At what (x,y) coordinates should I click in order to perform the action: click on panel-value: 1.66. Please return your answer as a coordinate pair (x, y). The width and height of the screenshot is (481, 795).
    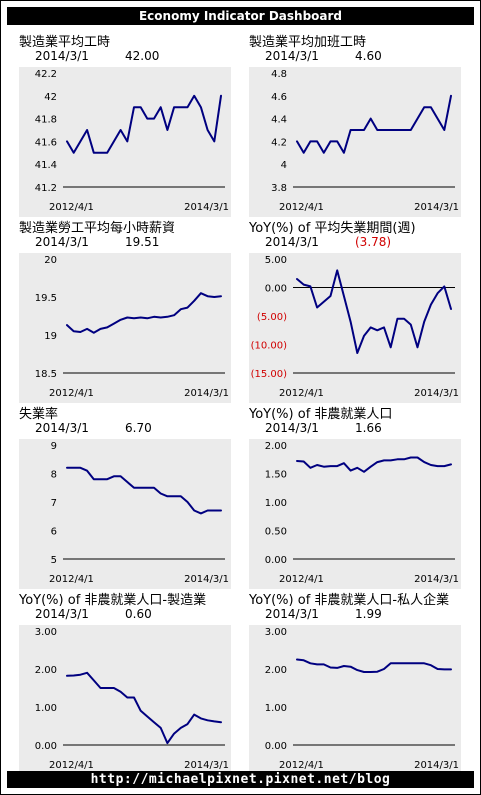
    Looking at the image, I should click on (368, 428).